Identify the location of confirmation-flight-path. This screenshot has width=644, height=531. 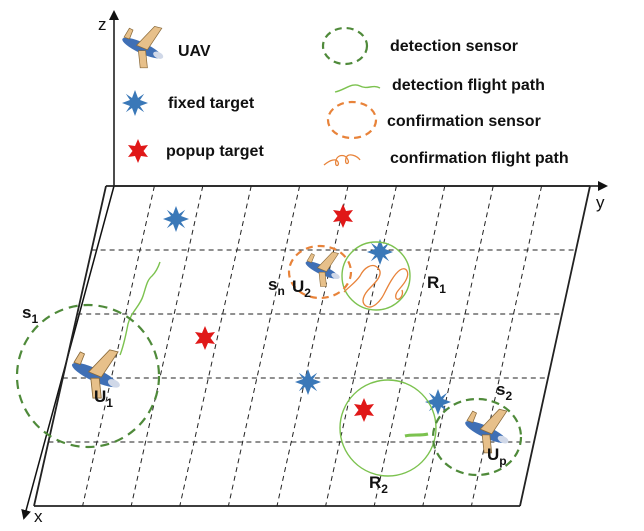
(376, 286).